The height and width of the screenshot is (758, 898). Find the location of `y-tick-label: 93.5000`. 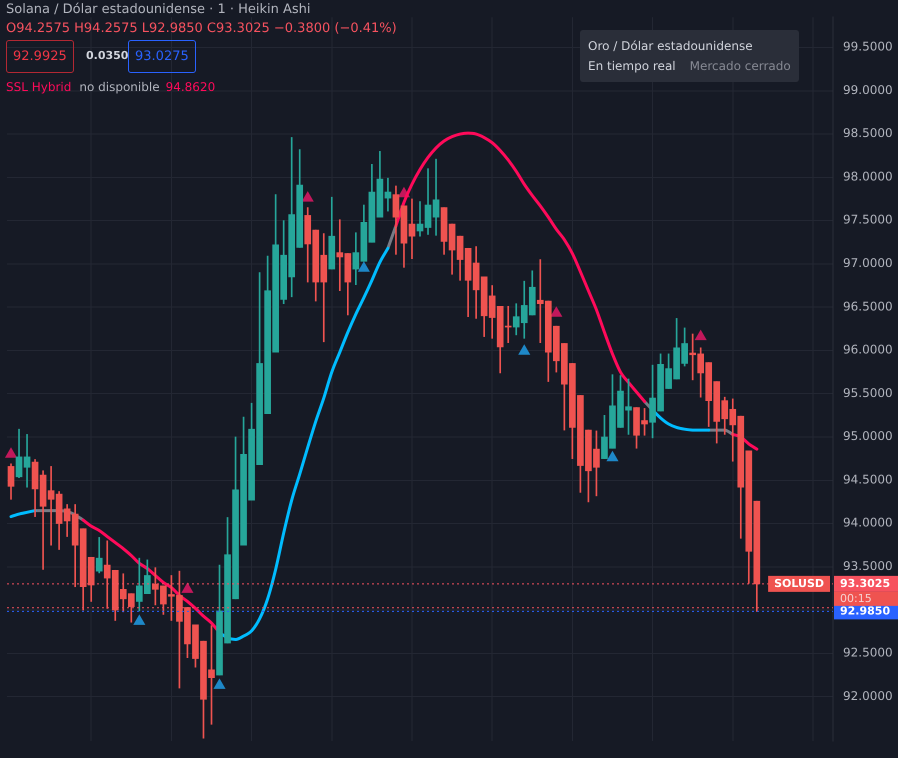

y-tick-label: 93.5000 is located at coordinates (868, 565).